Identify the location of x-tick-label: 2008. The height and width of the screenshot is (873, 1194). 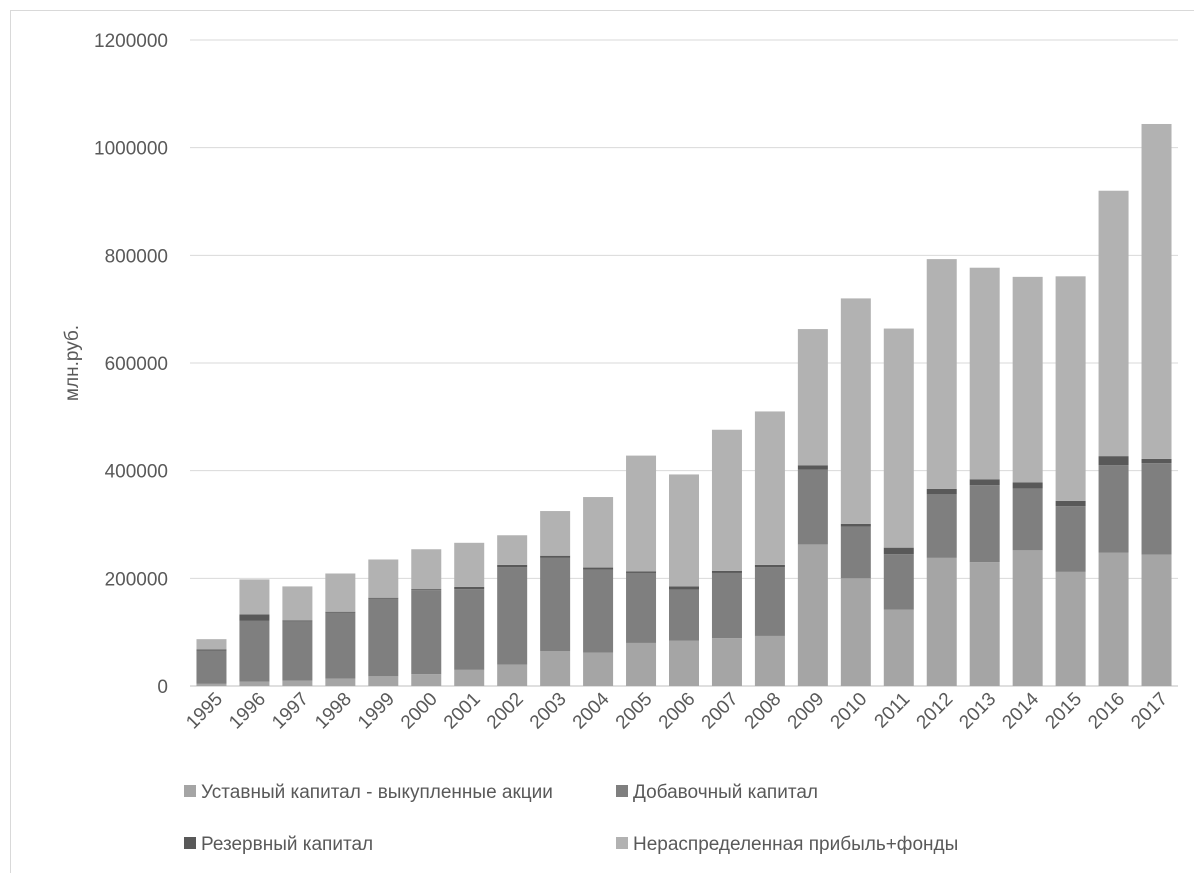
(763, 711).